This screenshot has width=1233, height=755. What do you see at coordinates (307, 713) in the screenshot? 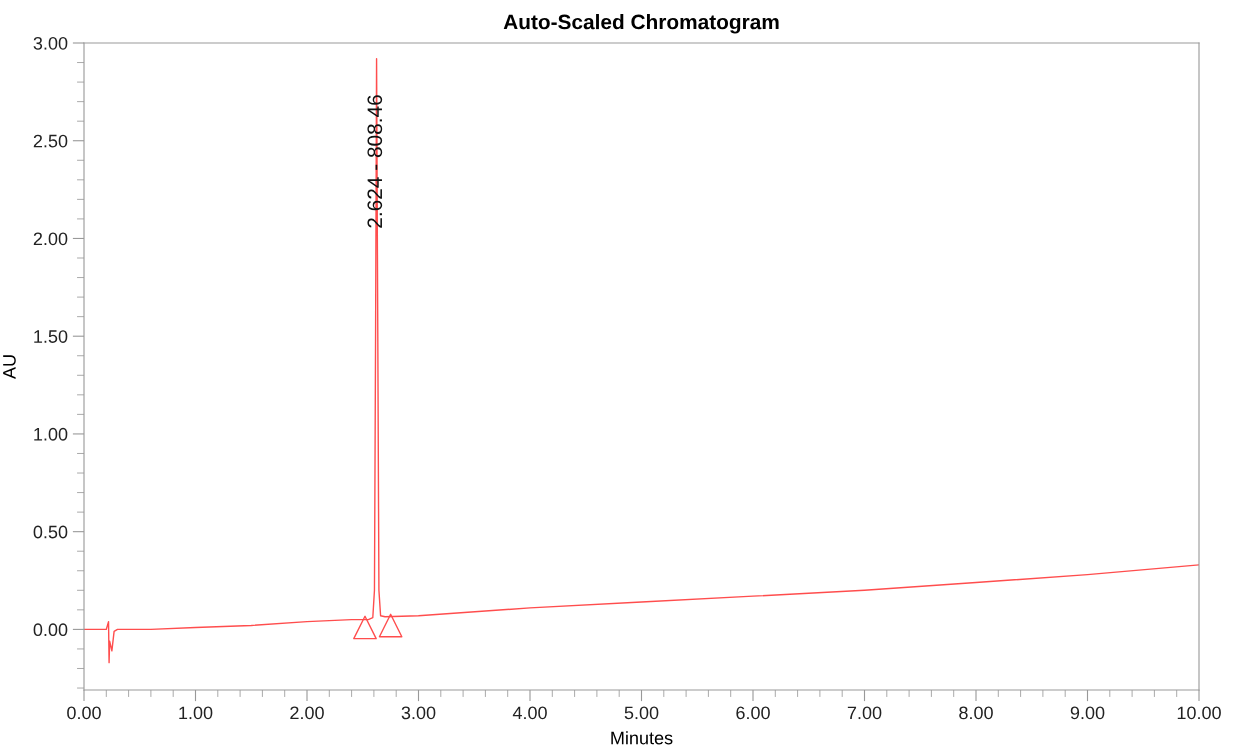
I see `x-tick-label: 2.00` at bounding box center [307, 713].